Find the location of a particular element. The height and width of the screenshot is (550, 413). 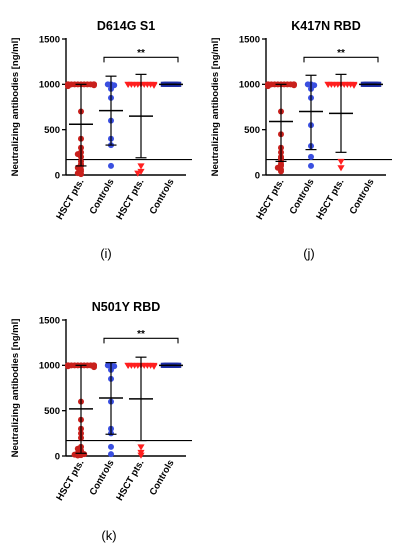

panel-title: N501Y RBD is located at coordinates (126, 307).